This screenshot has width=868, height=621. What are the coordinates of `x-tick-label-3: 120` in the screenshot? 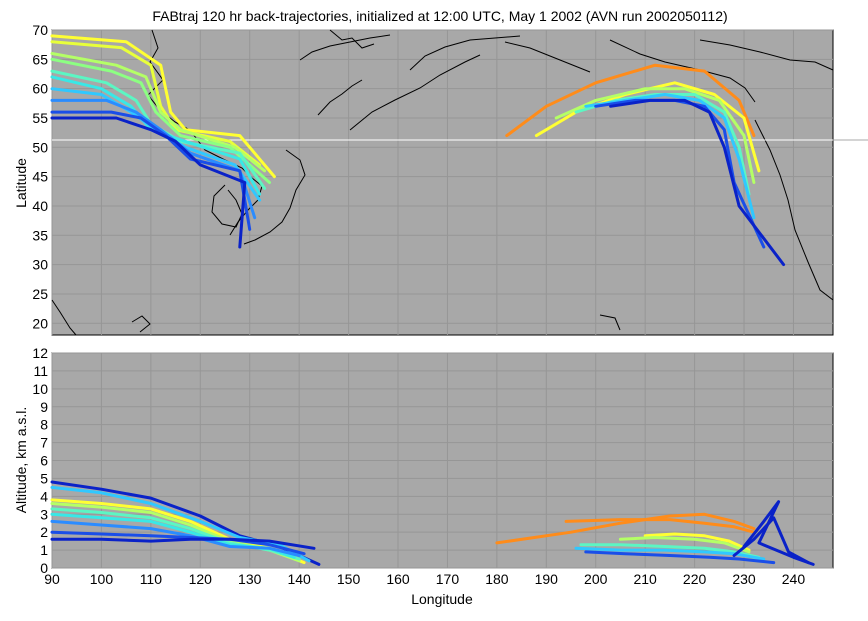 It's located at (201, 579).